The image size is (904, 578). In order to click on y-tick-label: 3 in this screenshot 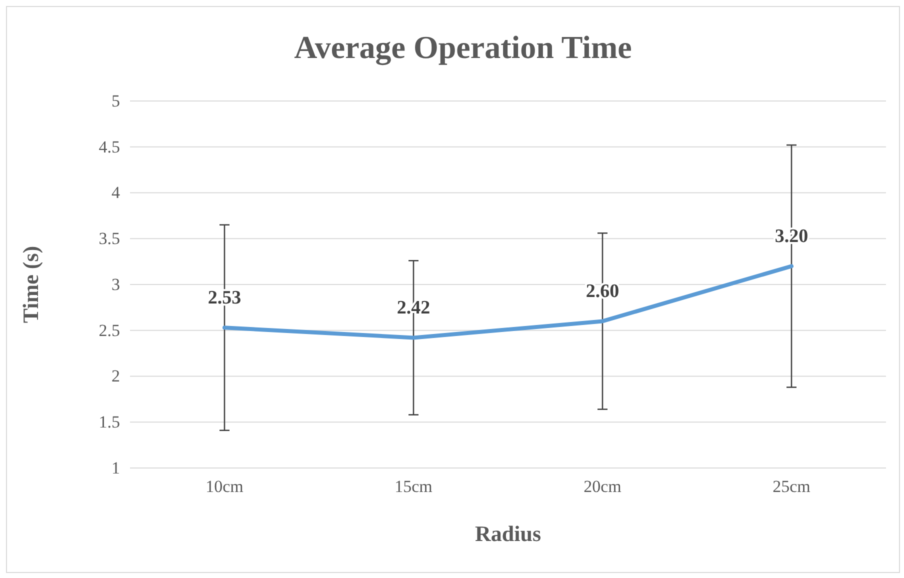, I will do `click(116, 284)`.